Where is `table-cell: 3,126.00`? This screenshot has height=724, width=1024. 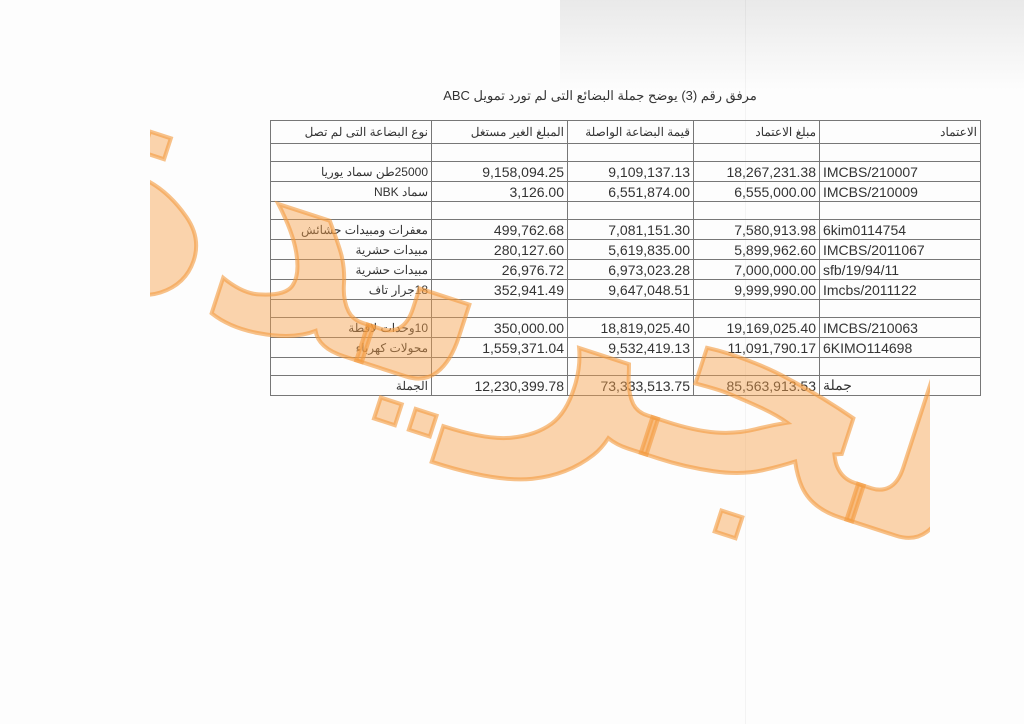
table-cell: 3,126.00 is located at coordinates (499, 191).